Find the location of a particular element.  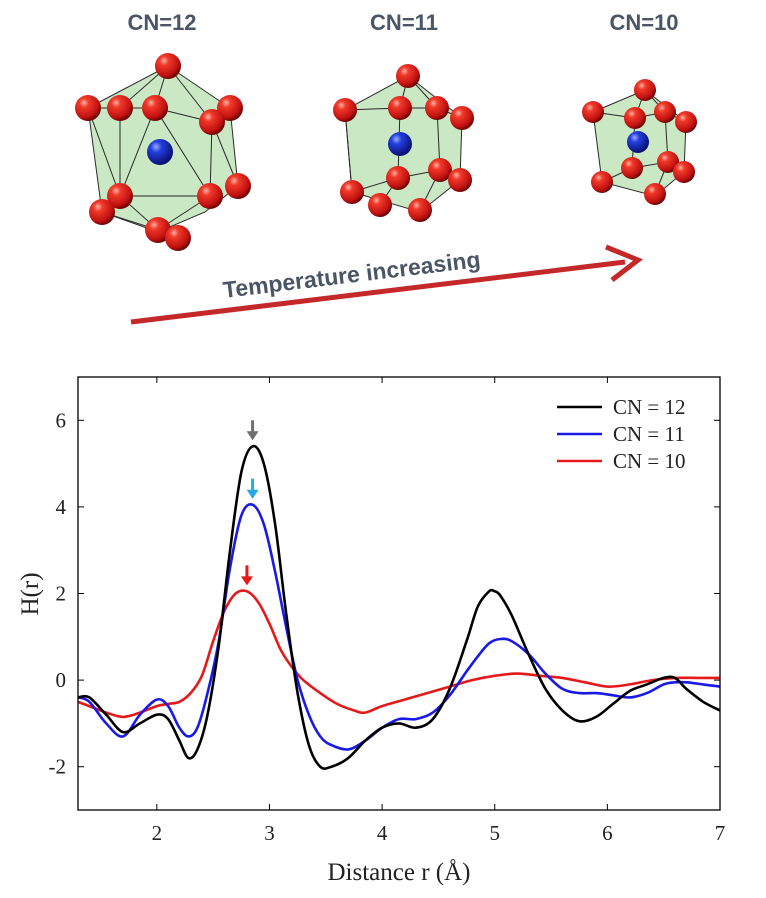

cluster-label-cn12: CN=12 is located at coordinates (162, 22).